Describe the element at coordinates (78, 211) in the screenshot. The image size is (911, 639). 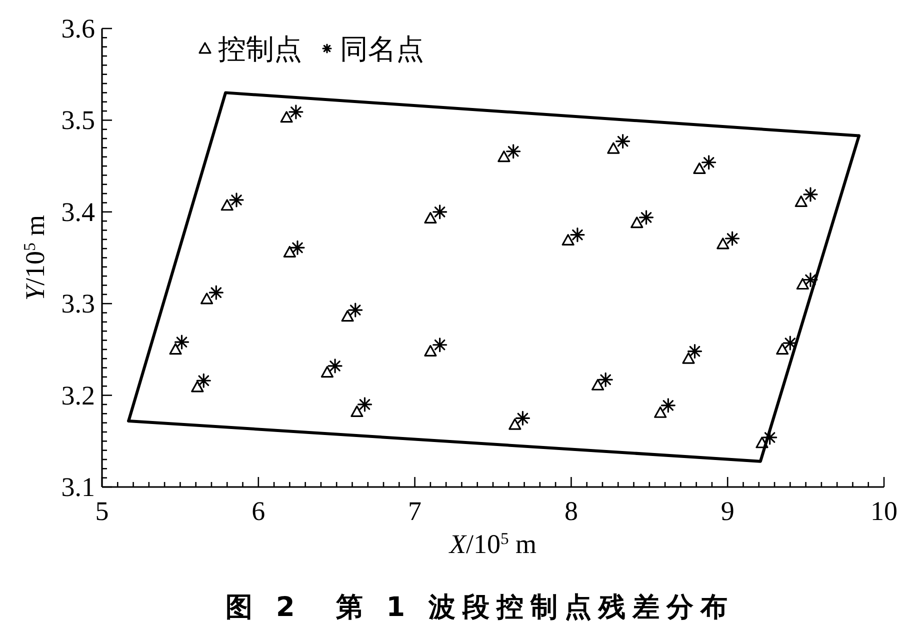
I see `y-tick-label: 3.4` at that location.